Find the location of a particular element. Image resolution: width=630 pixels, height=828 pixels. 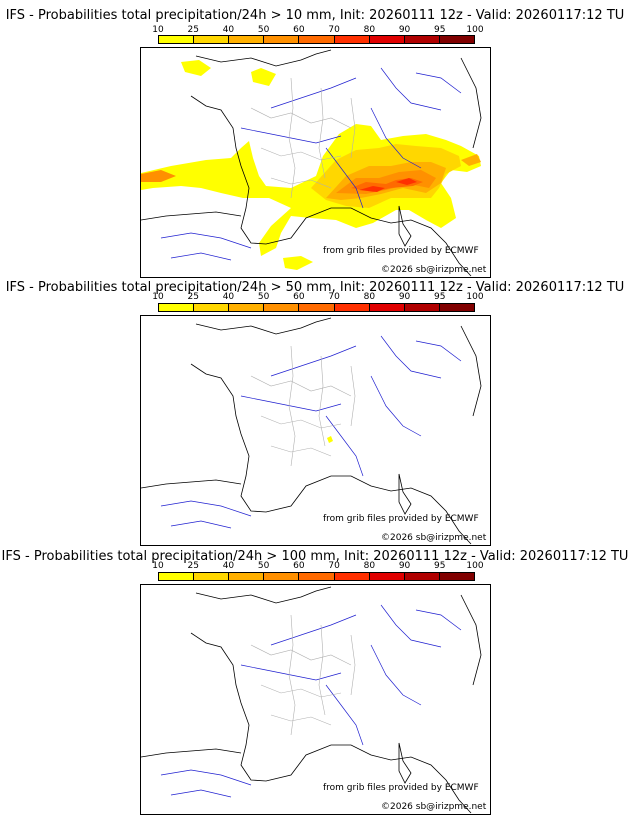

panel-1-rivers is located at coordinates (311, 164).